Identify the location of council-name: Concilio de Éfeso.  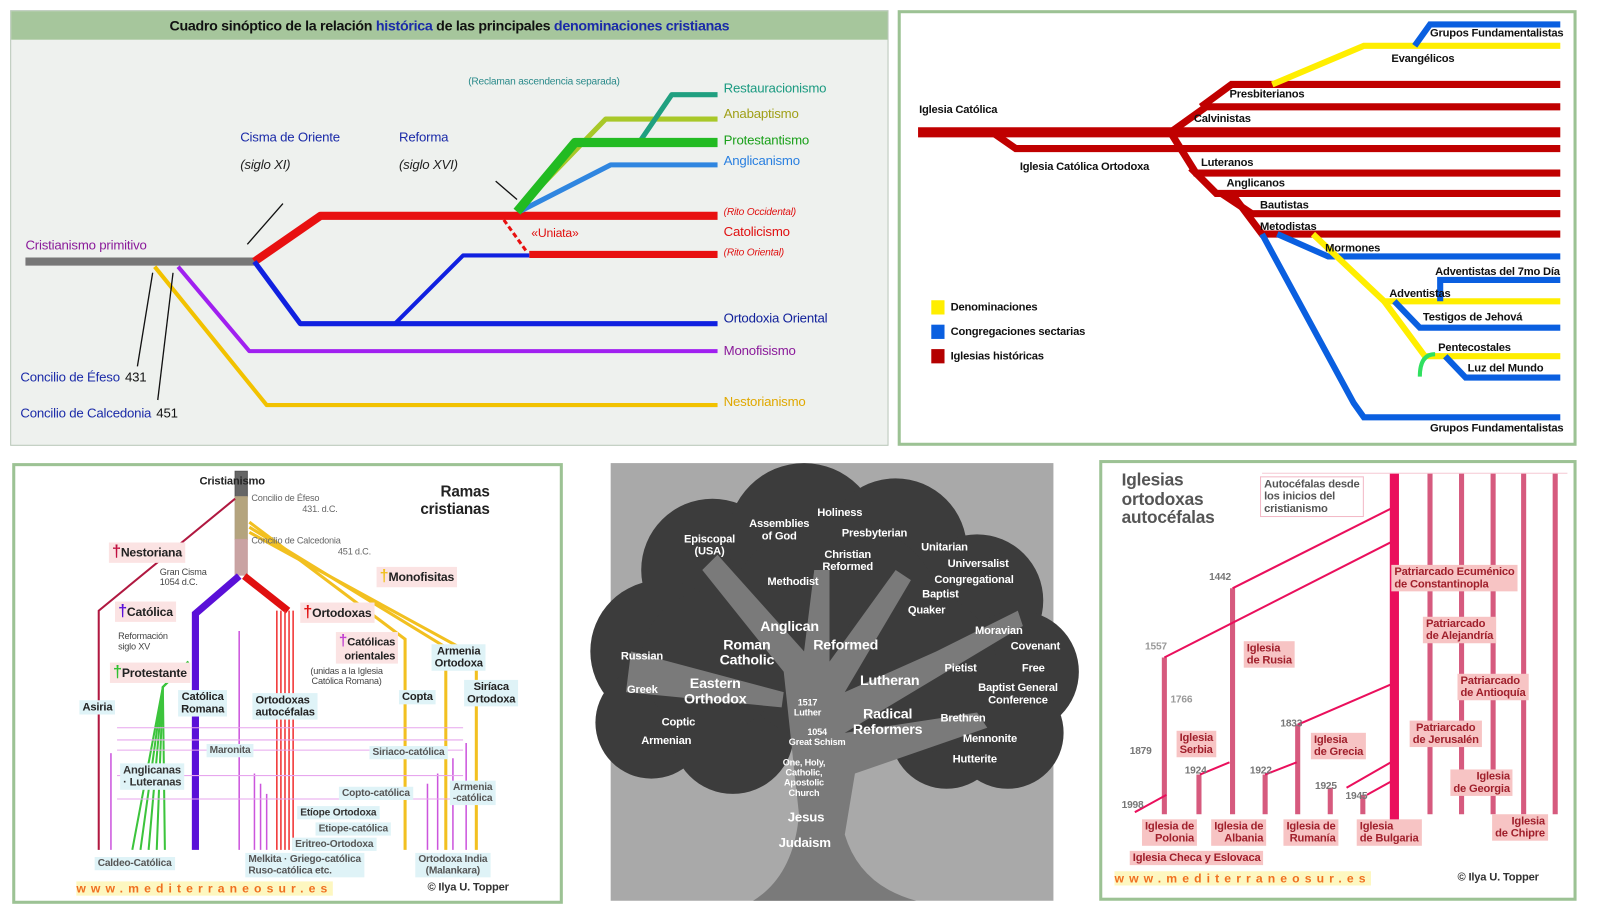
(70, 377).